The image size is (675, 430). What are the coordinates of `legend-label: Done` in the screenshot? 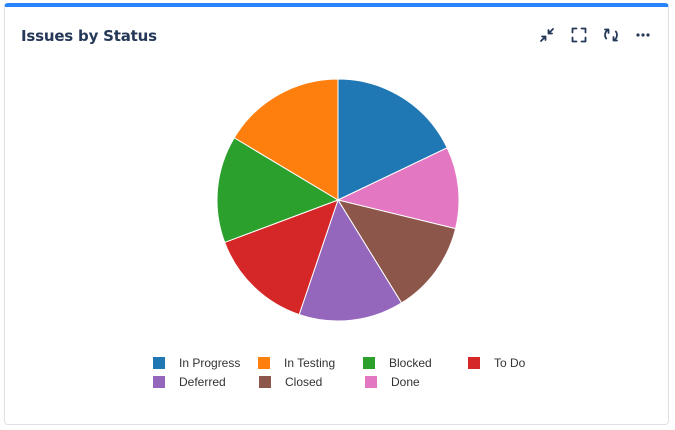 It's located at (405, 381).